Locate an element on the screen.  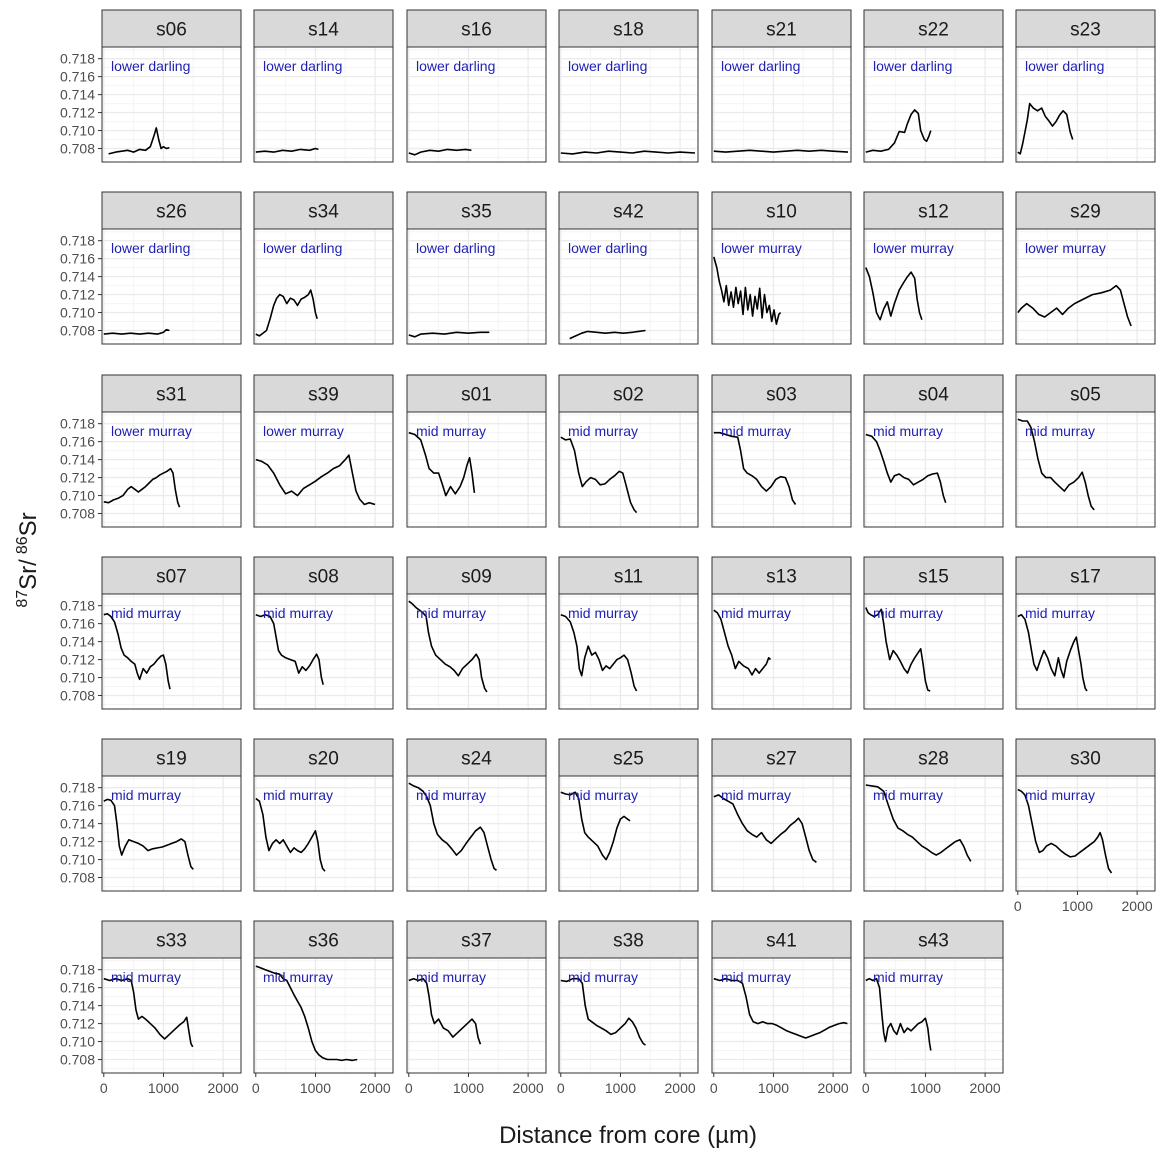
facet-panel-s41: s41 mid murray 0 1000 2000 is located at coordinates (781, 1008).